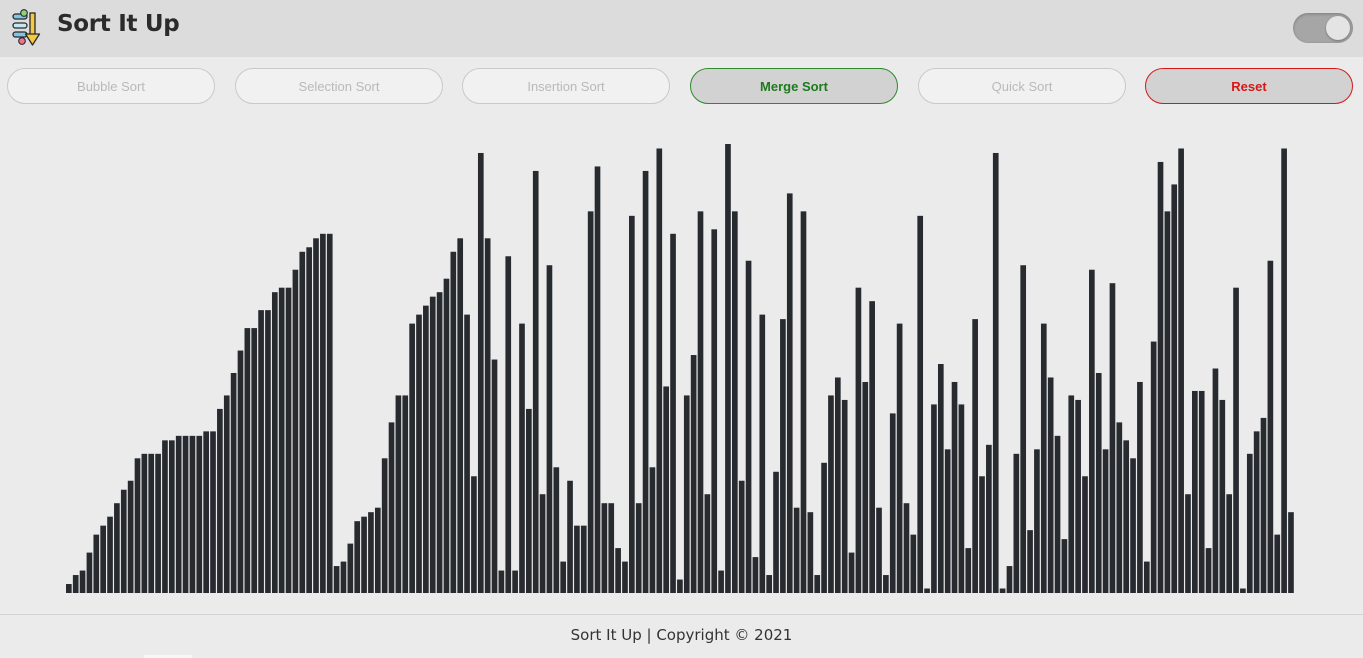 Image resolution: width=1363 pixels, height=658 pixels. What do you see at coordinates (566, 86) in the screenshot?
I see `insertion-sort-button: Insertion Sort` at bounding box center [566, 86].